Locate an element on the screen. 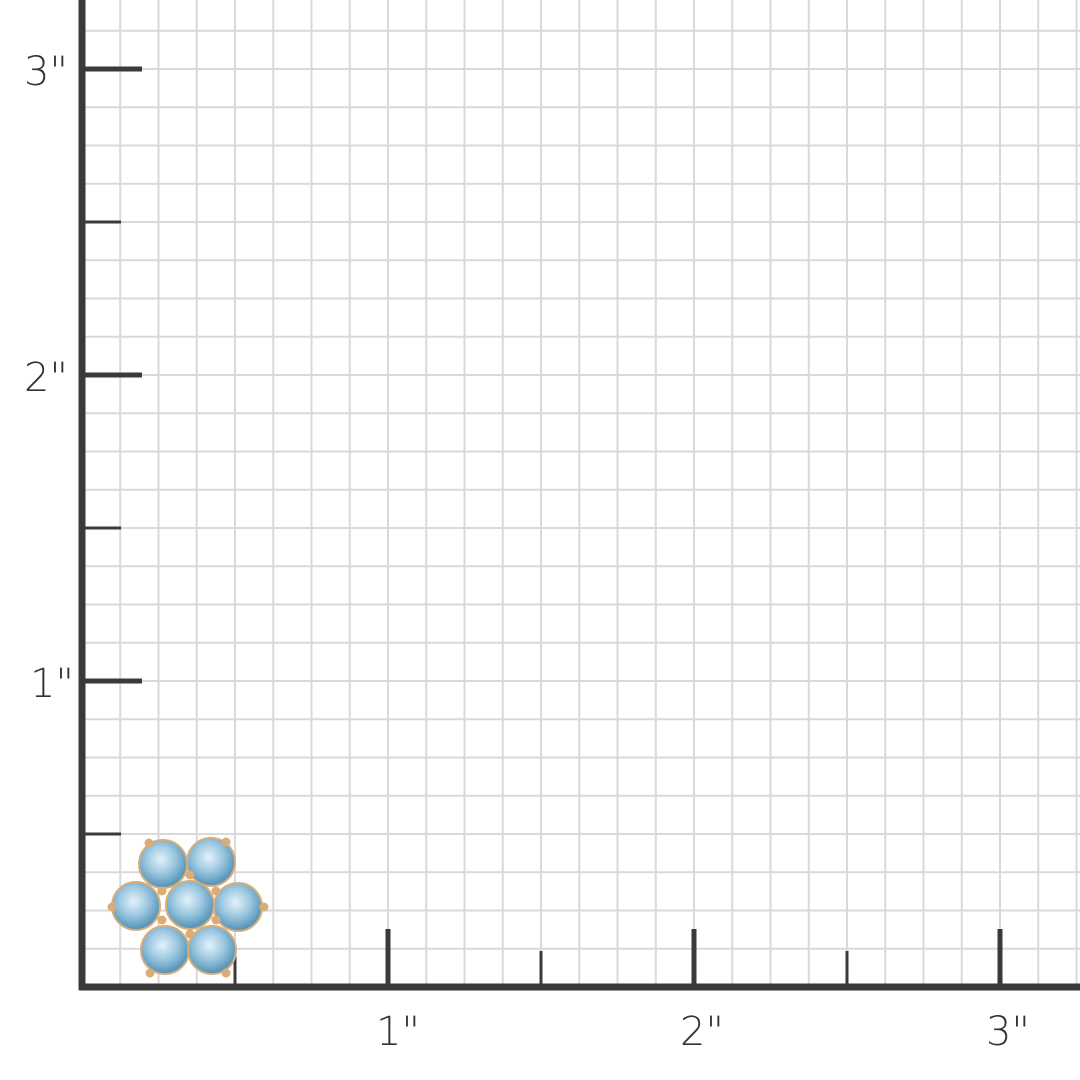 This screenshot has width=1080, height=1080. x-label-1: 1" is located at coordinates (398, 1032).